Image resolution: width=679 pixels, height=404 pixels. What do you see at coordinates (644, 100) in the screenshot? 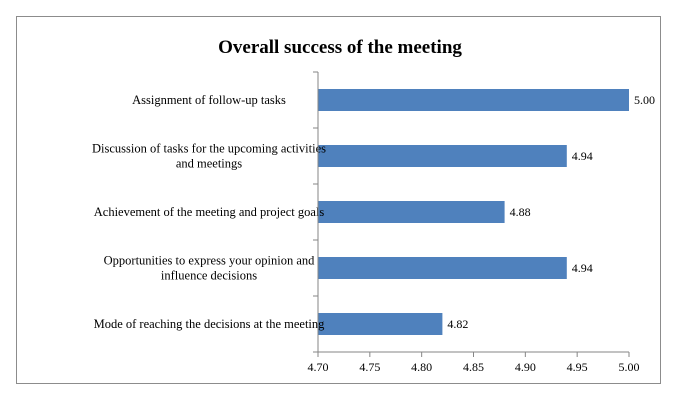
I see `data-label: 5.00` at bounding box center [644, 100].